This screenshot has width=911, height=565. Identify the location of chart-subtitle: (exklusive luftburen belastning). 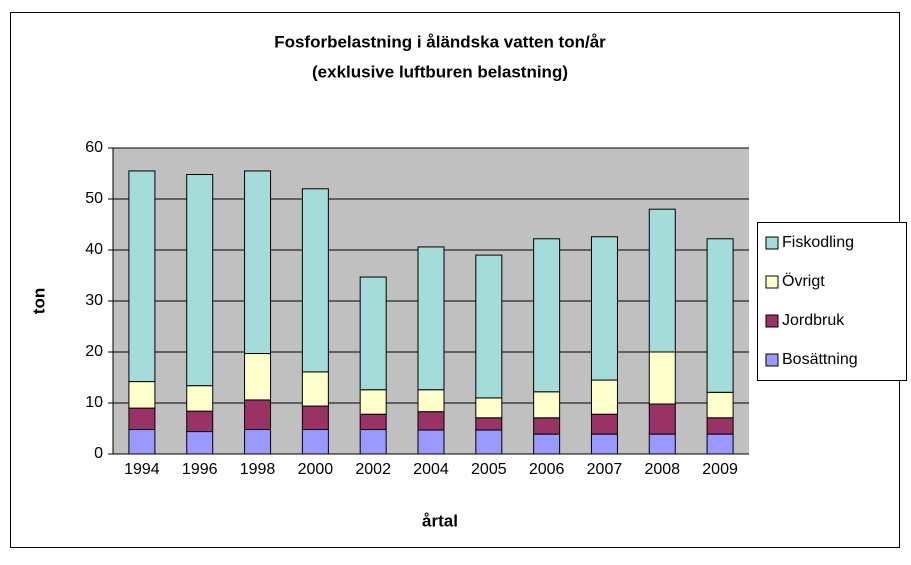
(440, 71).